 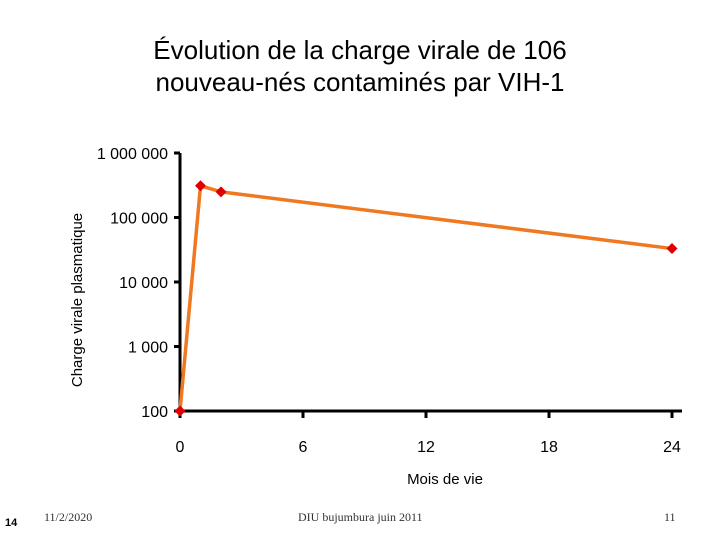 I want to click on y-tick-label: 1 000, so click(x=148, y=348).